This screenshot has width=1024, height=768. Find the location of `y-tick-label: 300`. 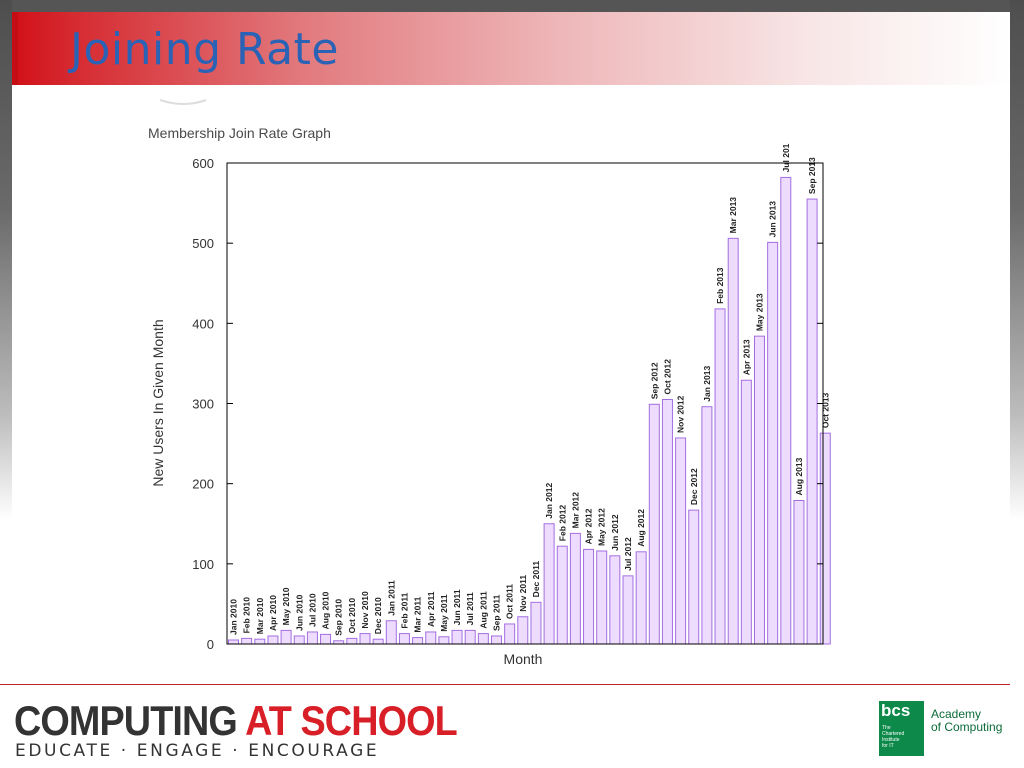

y-tick-label: 300 is located at coordinates (203, 404).